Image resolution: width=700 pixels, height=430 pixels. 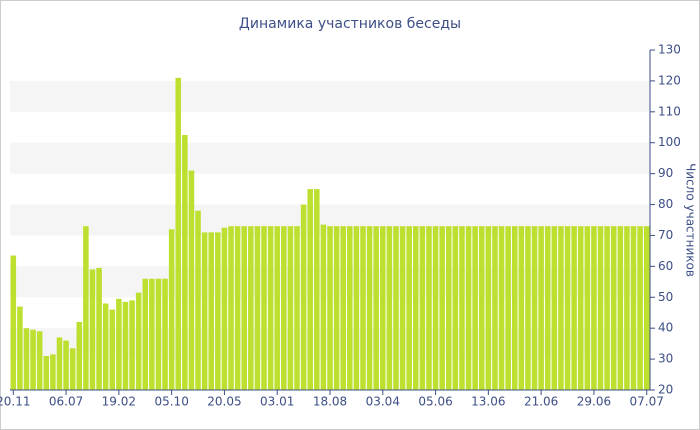 I want to click on x-tick-label: 20.11, so click(x=15, y=402).